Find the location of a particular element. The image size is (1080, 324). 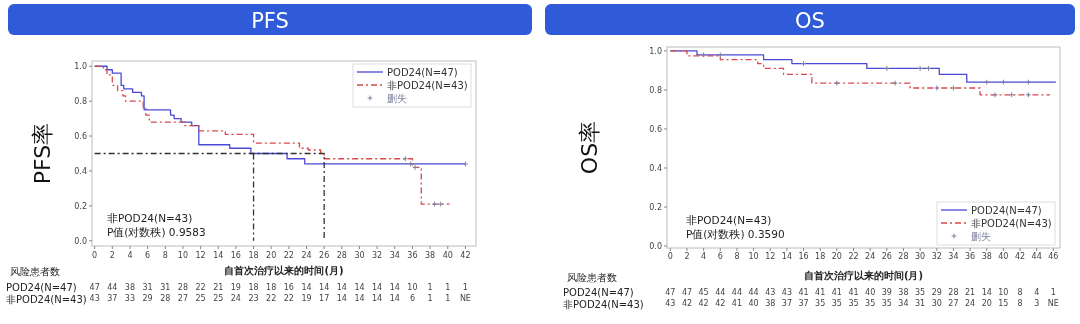

chart-title: PFS is located at coordinates (270, 21).